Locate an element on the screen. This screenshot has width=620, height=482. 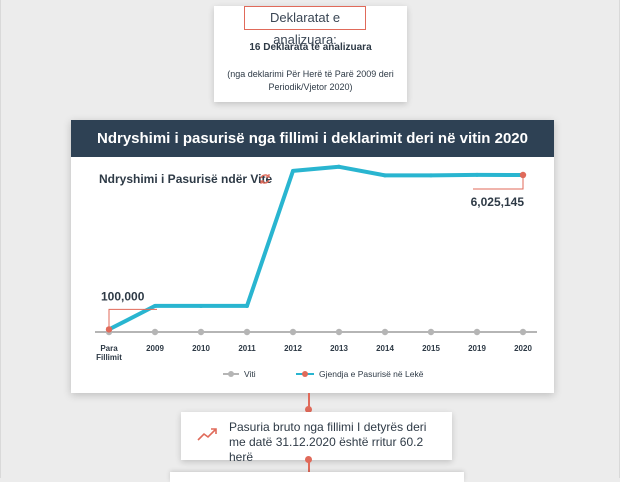
x-tick-label: 2009 is located at coordinates (155, 348).